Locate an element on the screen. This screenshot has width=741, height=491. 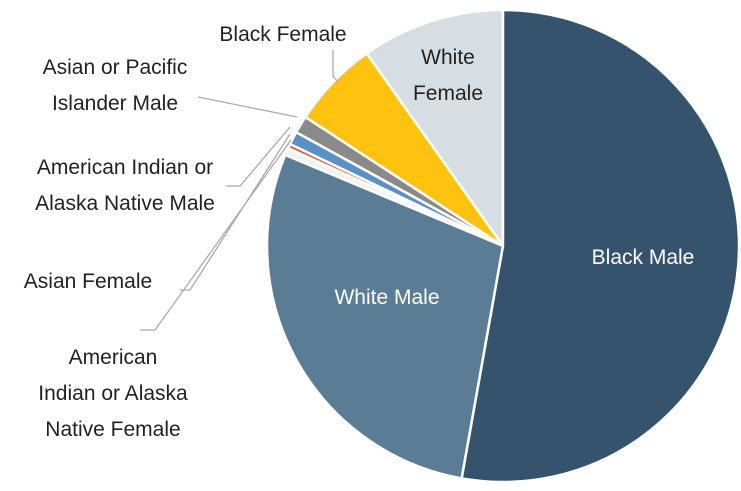
slice-label: Black Female is located at coordinates (283, 34).